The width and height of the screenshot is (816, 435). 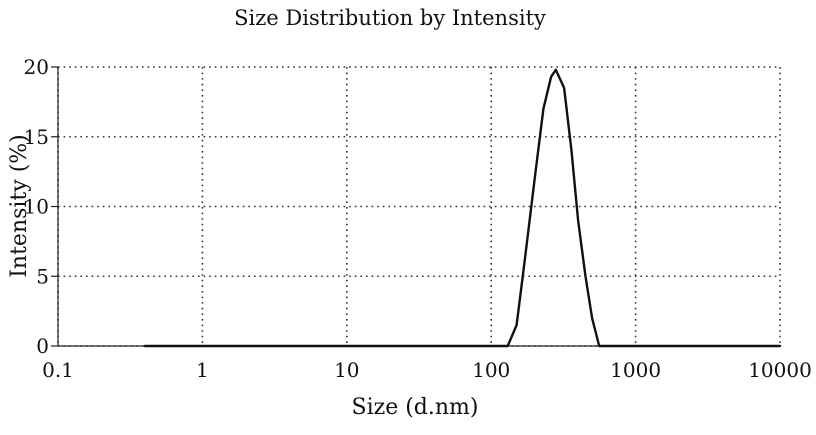 What do you see at coordinates (19, 206) in the screenshot?
I see `y-axis-label: Intensity (%)` at bounding box center [19, 206].